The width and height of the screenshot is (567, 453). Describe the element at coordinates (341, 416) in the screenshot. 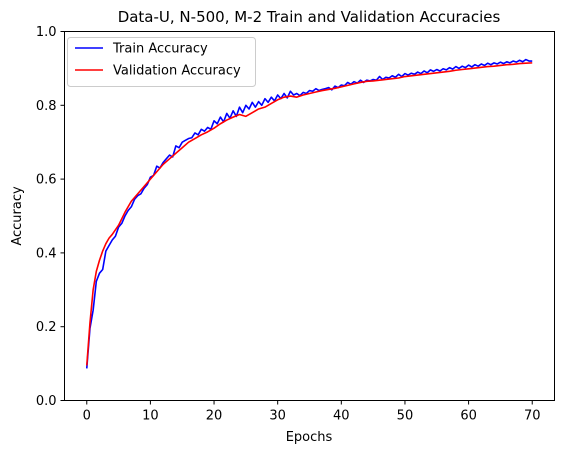

I see `x-tick-label: 40` at that location.